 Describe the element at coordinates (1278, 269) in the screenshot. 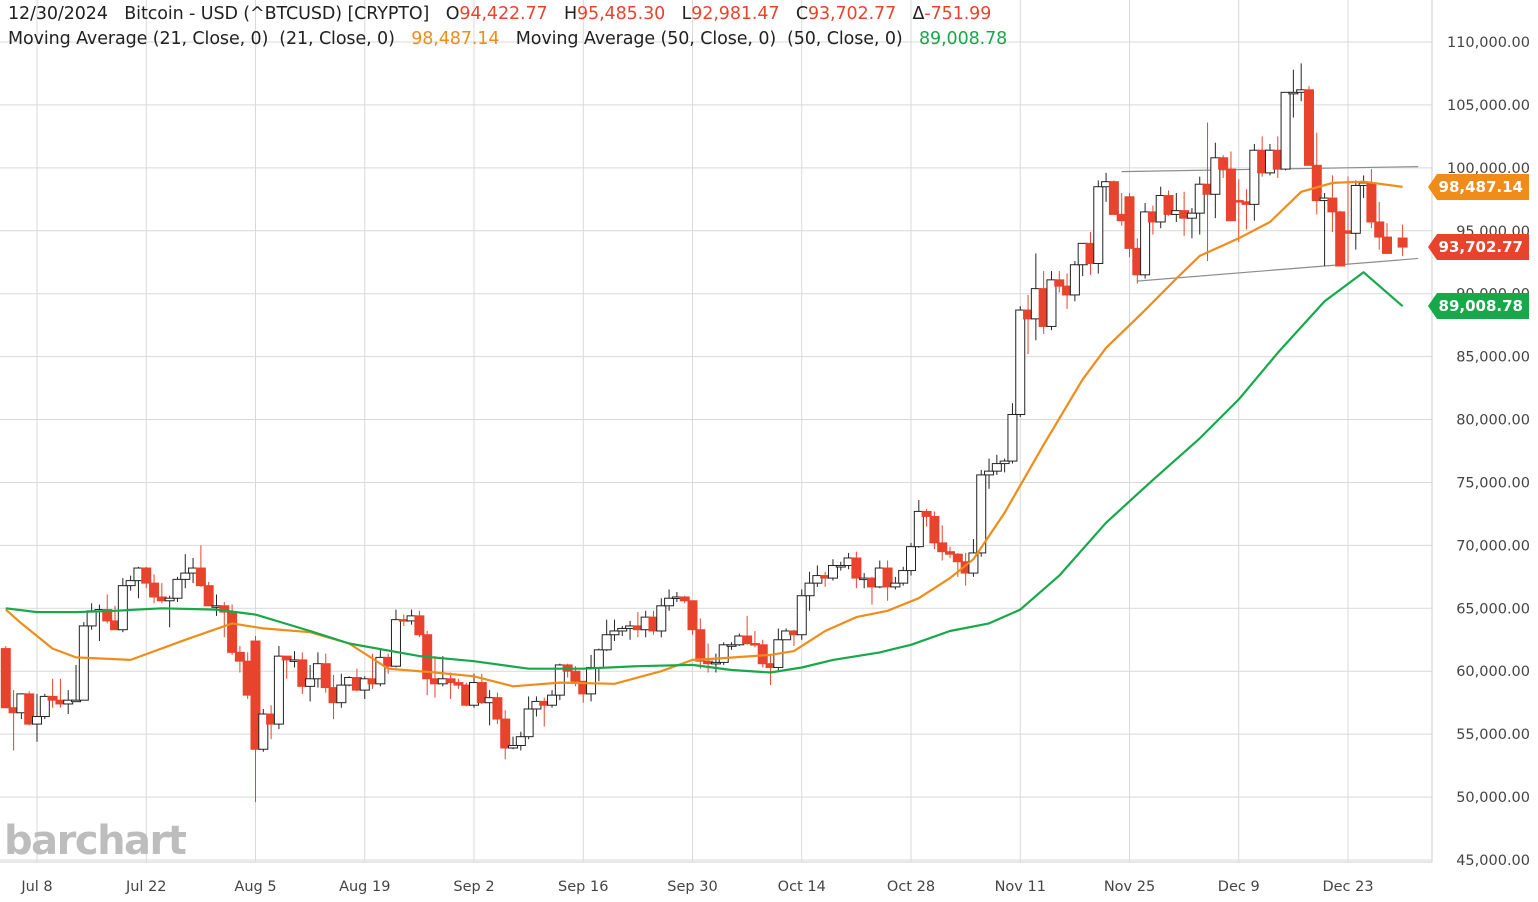

I see `trendline` at that location.